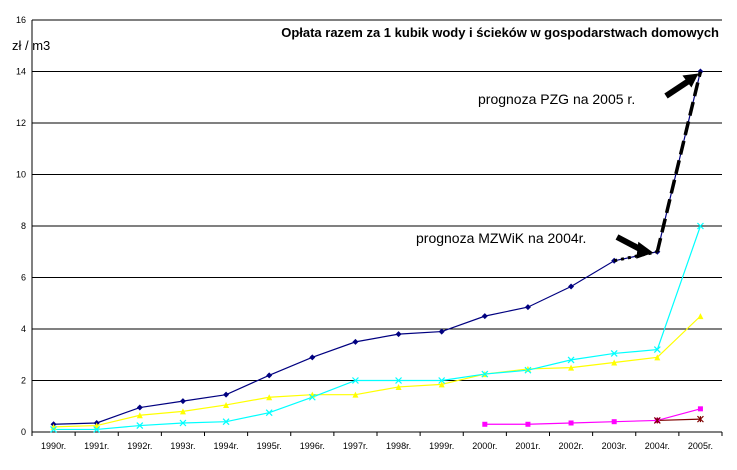 This screenshot has height=470, width=737. Describe the element at coordinates (679, 162) in the screenshot. I see `projection-dash-pzg` at that location.